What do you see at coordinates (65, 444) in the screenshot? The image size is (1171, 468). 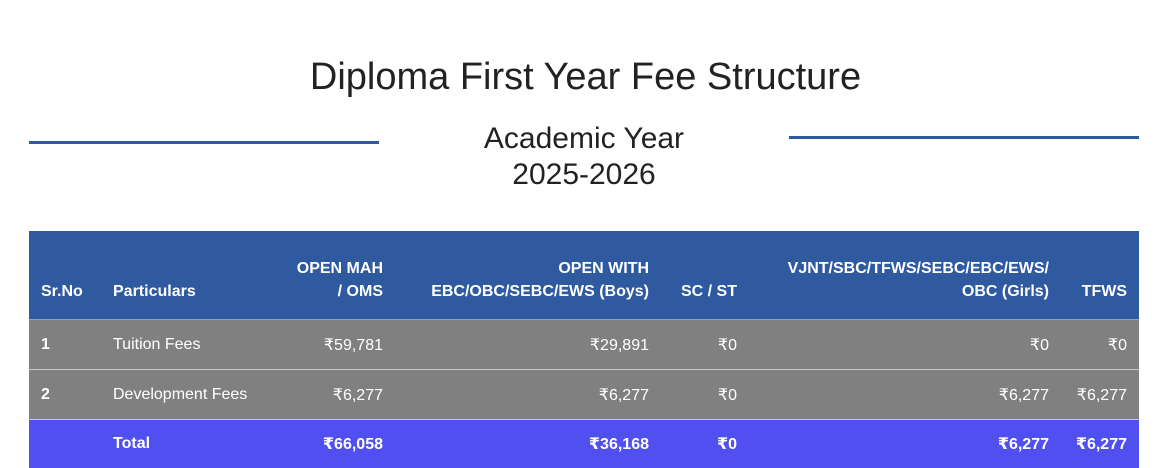 I see `cell-srno-empty` at bounding box center [65, 444].